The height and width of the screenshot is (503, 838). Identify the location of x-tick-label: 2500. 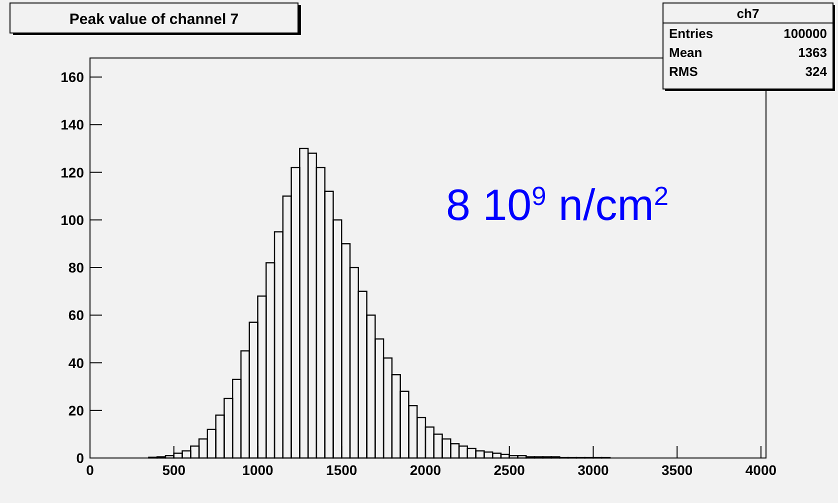
(510, 470).